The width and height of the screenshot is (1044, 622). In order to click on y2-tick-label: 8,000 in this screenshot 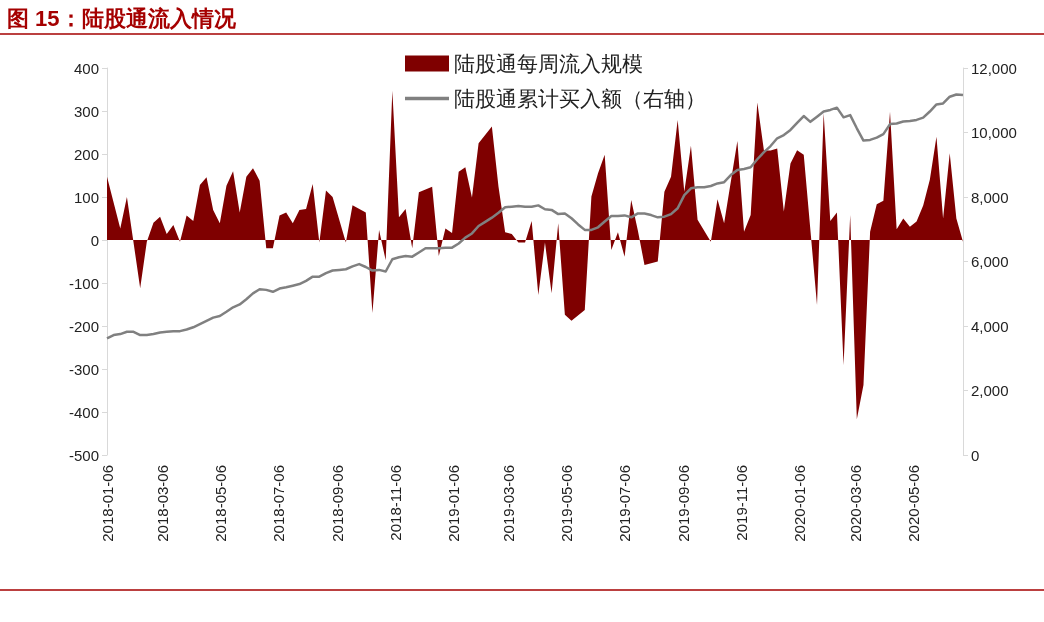, I will do `click(990, 197)`.